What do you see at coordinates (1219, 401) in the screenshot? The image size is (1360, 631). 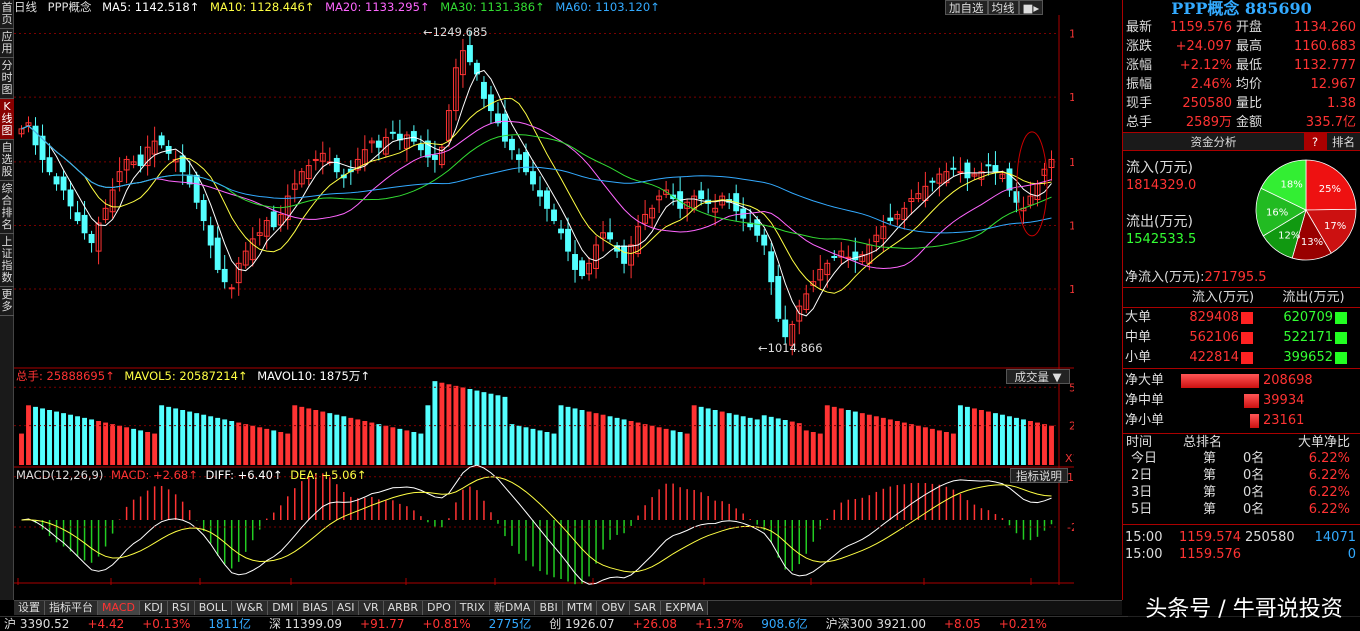 I see `net-bar-track` at bounding box center [1219, 401].